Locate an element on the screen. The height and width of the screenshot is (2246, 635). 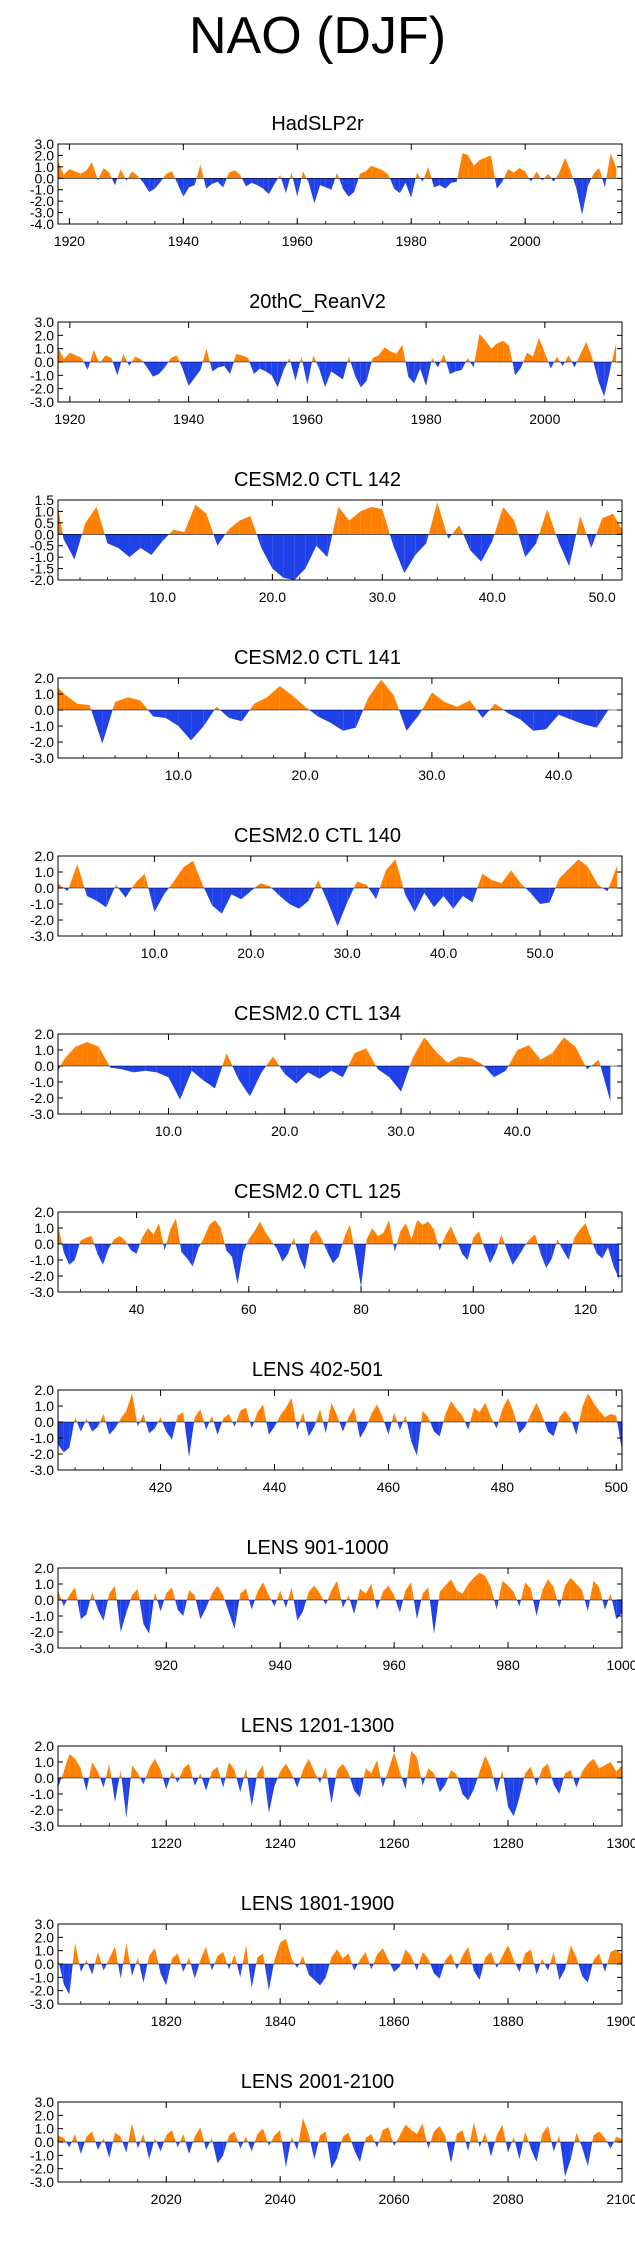
chart-title: LENS 2001-2100 is located at coordinates (317, 2082).